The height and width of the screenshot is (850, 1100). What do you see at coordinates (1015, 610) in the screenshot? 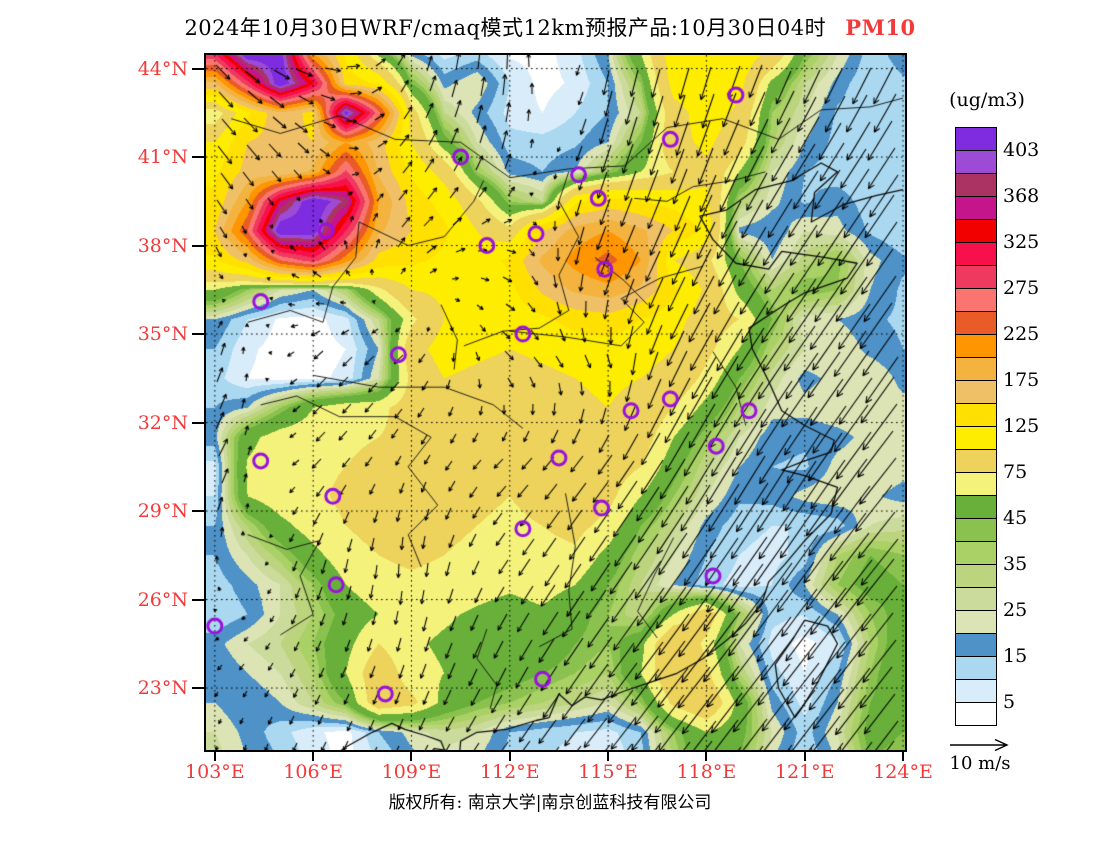
I see `colorbar-tick-label: 25` at bounding box center [1015, 610].